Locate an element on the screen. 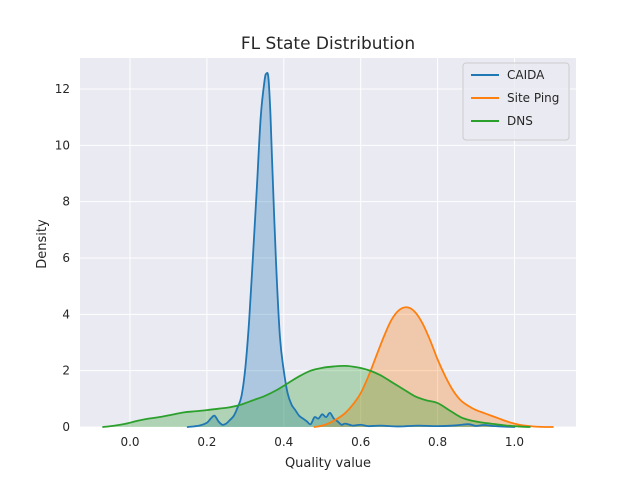 The image size is (640, 480). x-tick-label: 0.8 is located at coordinates (437, 442).